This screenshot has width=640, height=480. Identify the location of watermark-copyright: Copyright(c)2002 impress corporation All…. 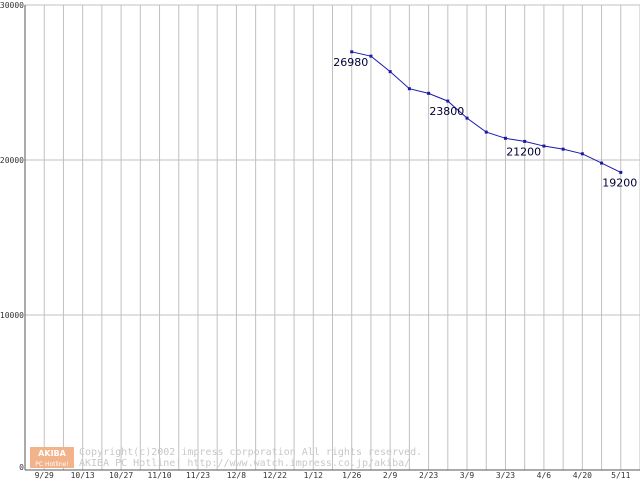
(250, 452).